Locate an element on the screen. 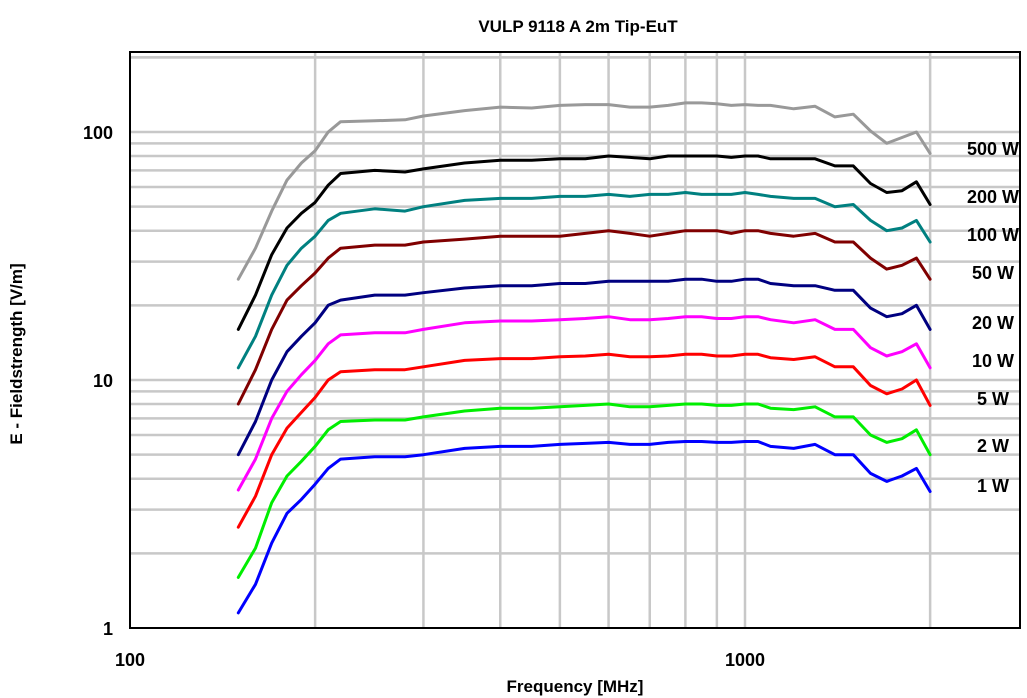 The width and height of the screenshot is (1027, 698). y-tick-label: 10 is located at coordinates (103, 381).